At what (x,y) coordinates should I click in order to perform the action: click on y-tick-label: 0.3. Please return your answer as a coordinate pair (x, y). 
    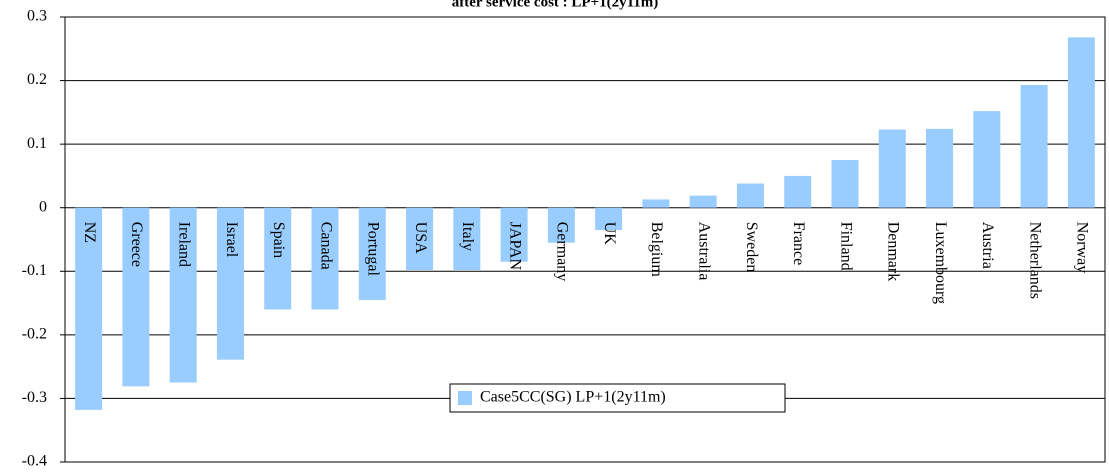
    Looking at the image, I should click on (37, 16).